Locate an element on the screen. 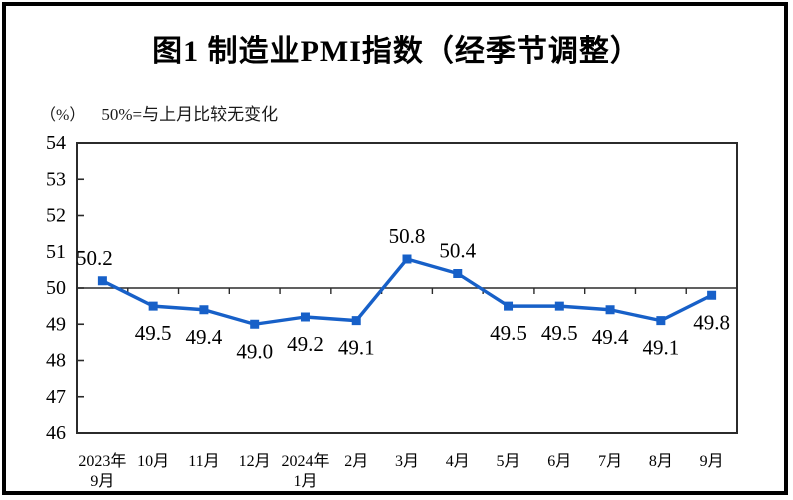  chart-subtitle-row: （%） 50%=与上月比较无变化 is located at coordinates (159, 112).